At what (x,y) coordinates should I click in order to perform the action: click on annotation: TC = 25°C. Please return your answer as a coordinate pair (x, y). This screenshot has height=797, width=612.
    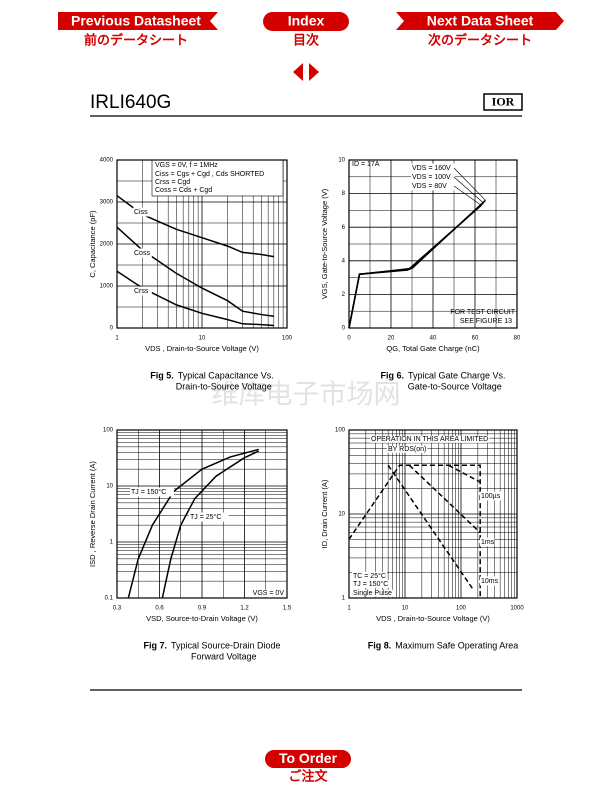
    Looking at the image, I should click on (369, 576).